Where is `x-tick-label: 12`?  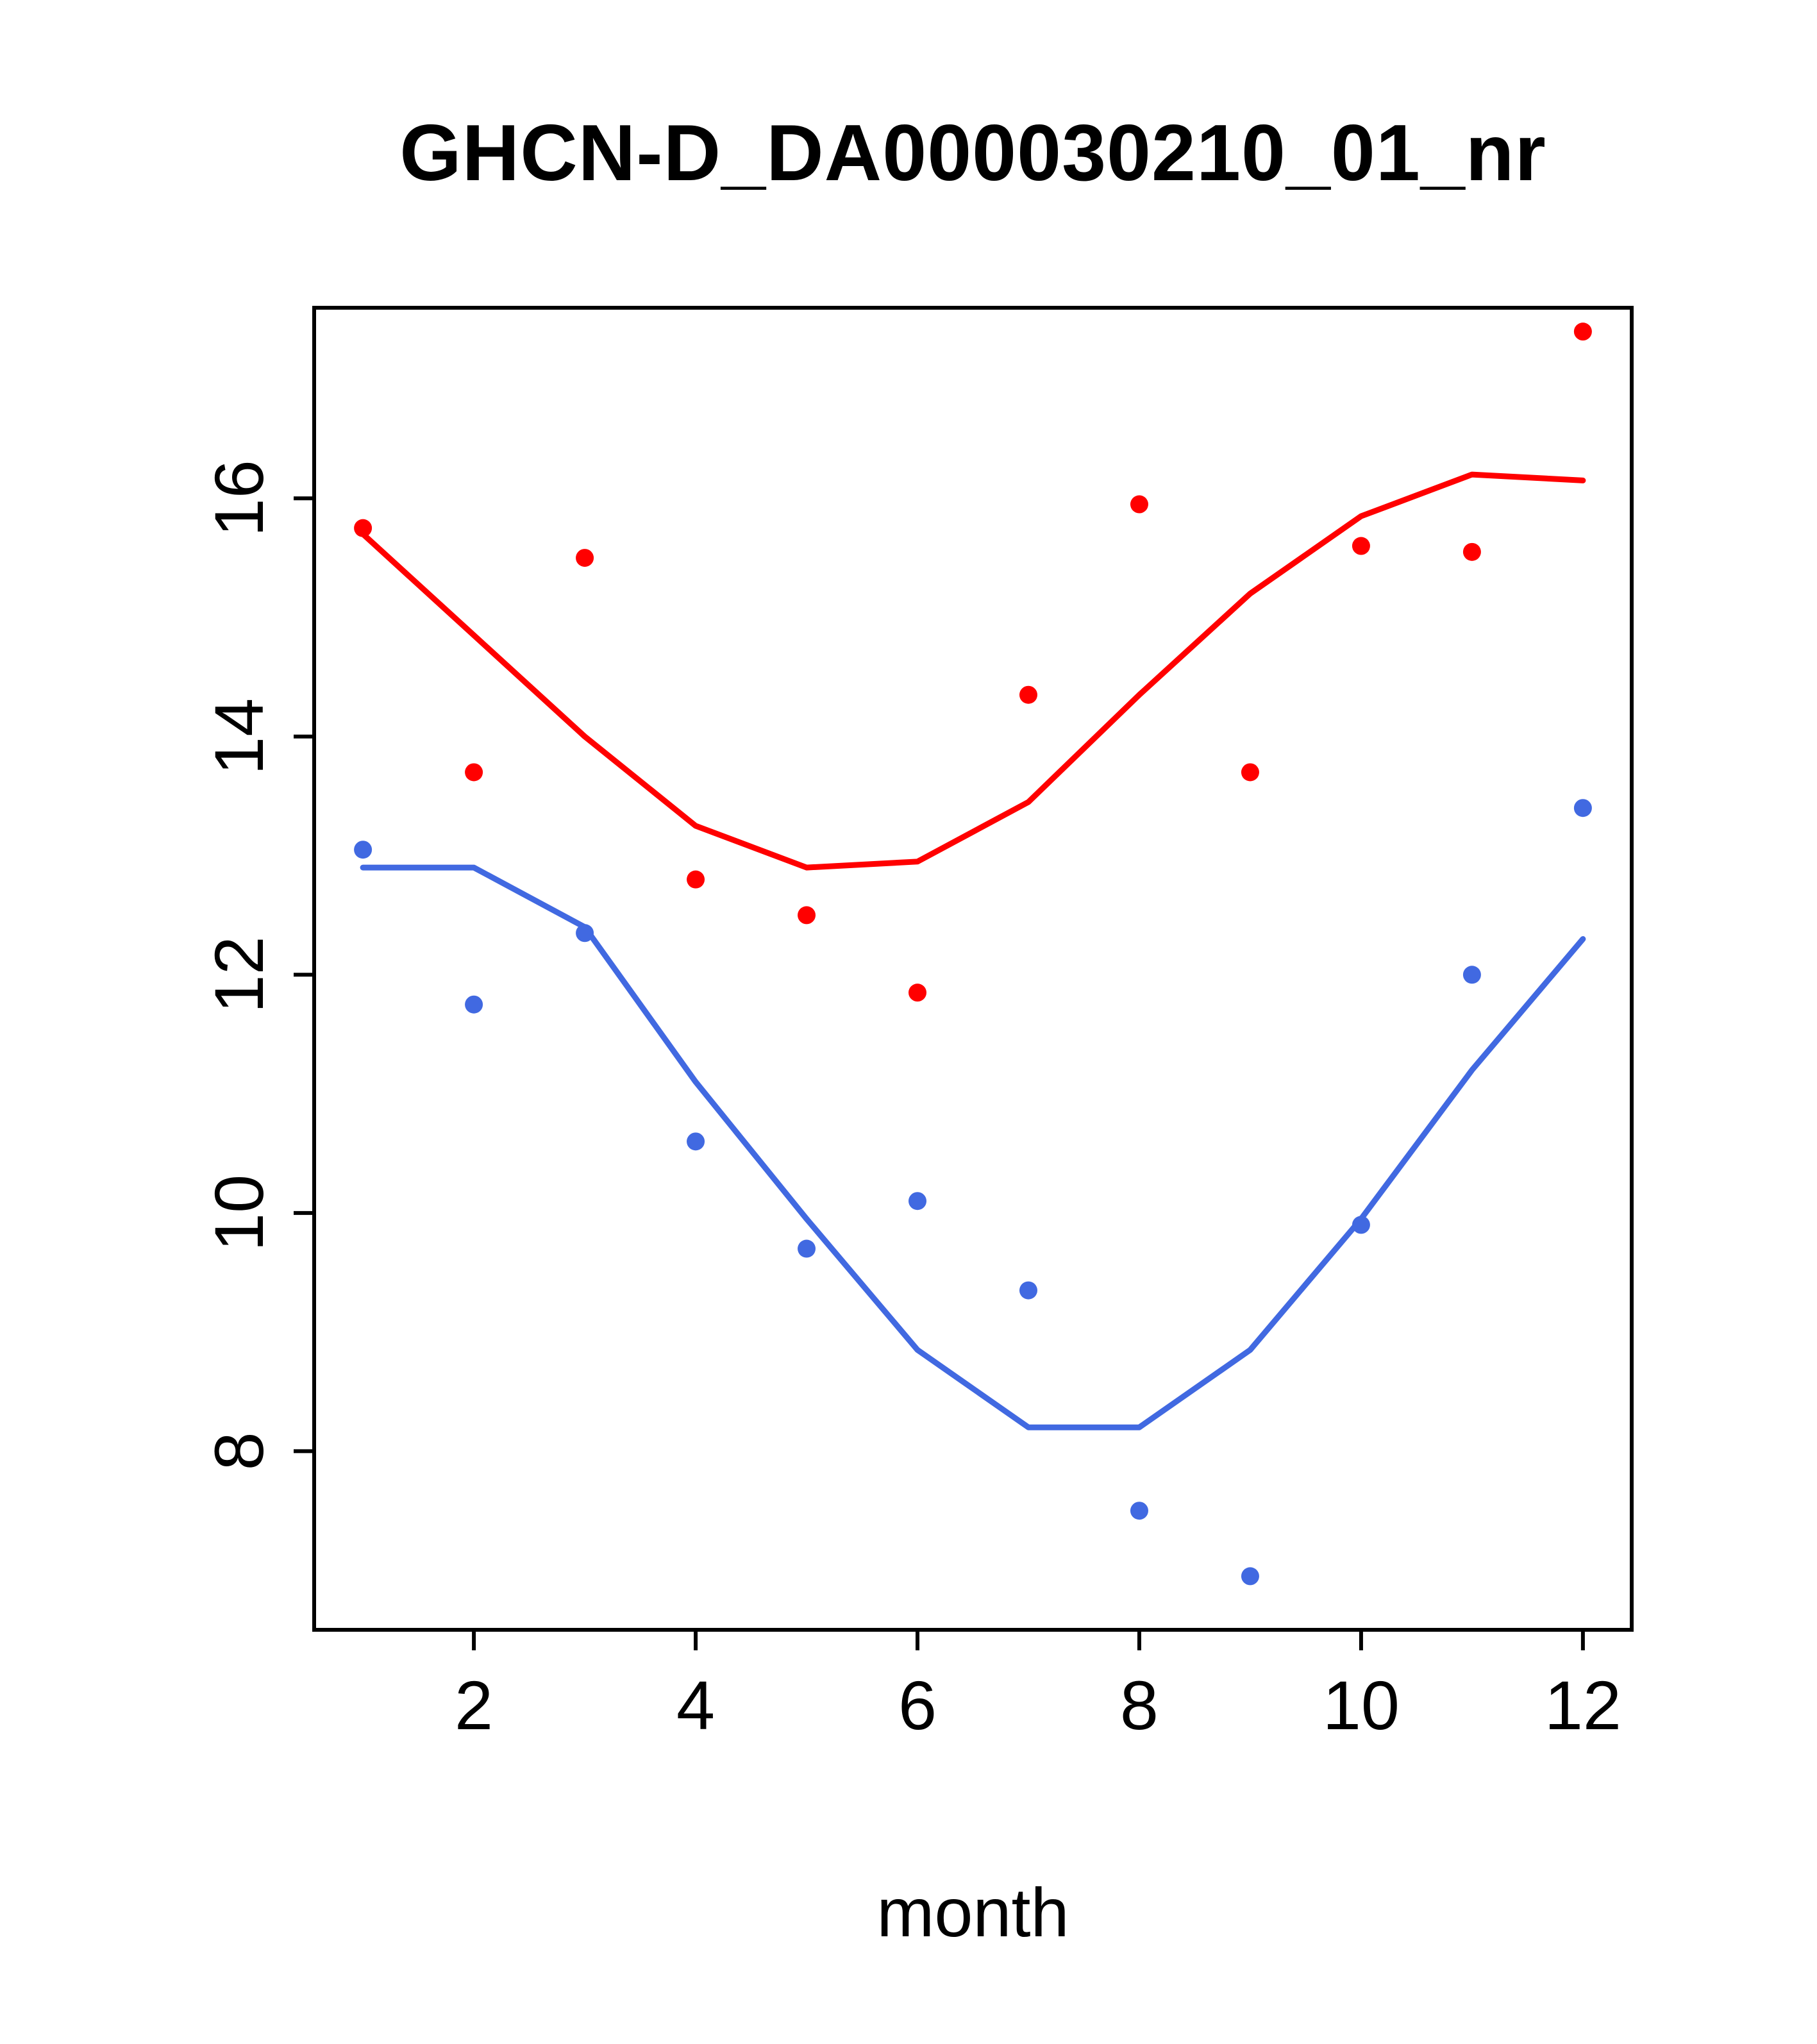 x-tick-label: 12 is located at coordinates (1583, 1705).